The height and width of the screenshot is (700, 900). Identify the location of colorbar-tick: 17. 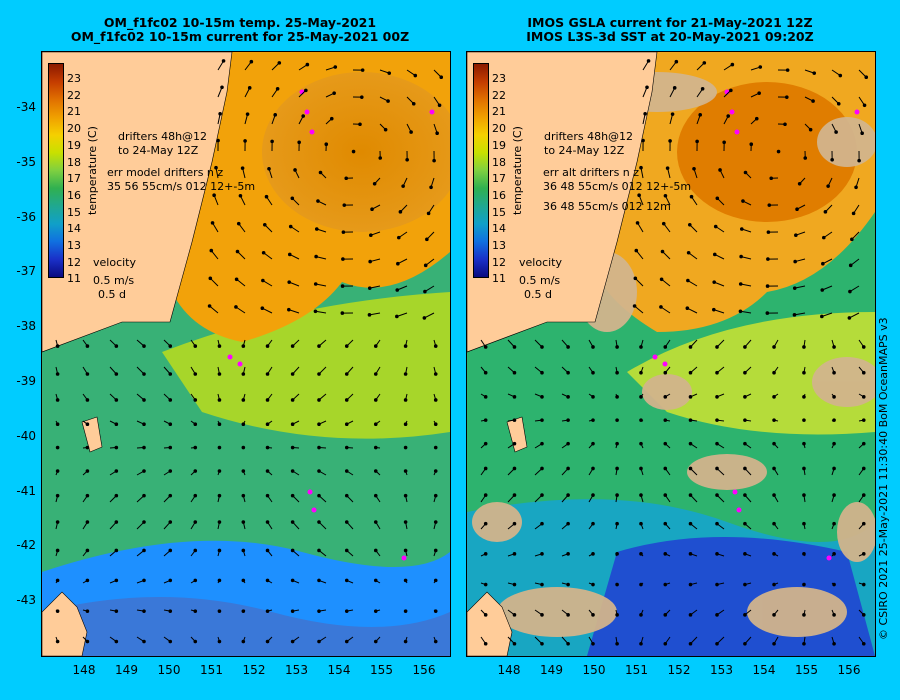
(74, 179).